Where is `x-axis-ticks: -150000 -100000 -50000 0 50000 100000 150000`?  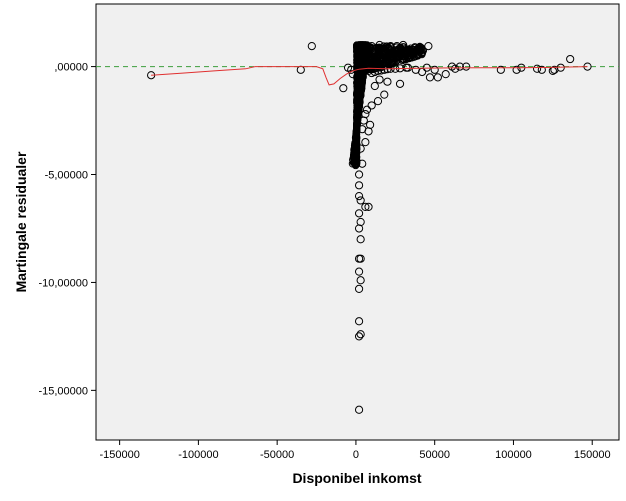
x-axis-ticks: -150000 -100000 -50000 0 50000 100000 150000 is located at coordinates (355, 450).